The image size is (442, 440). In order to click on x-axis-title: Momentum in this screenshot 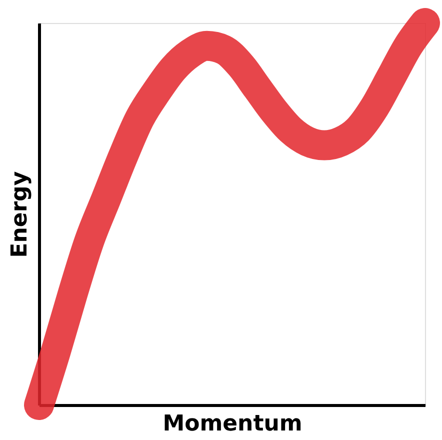, I will do `click(232, 424)`.